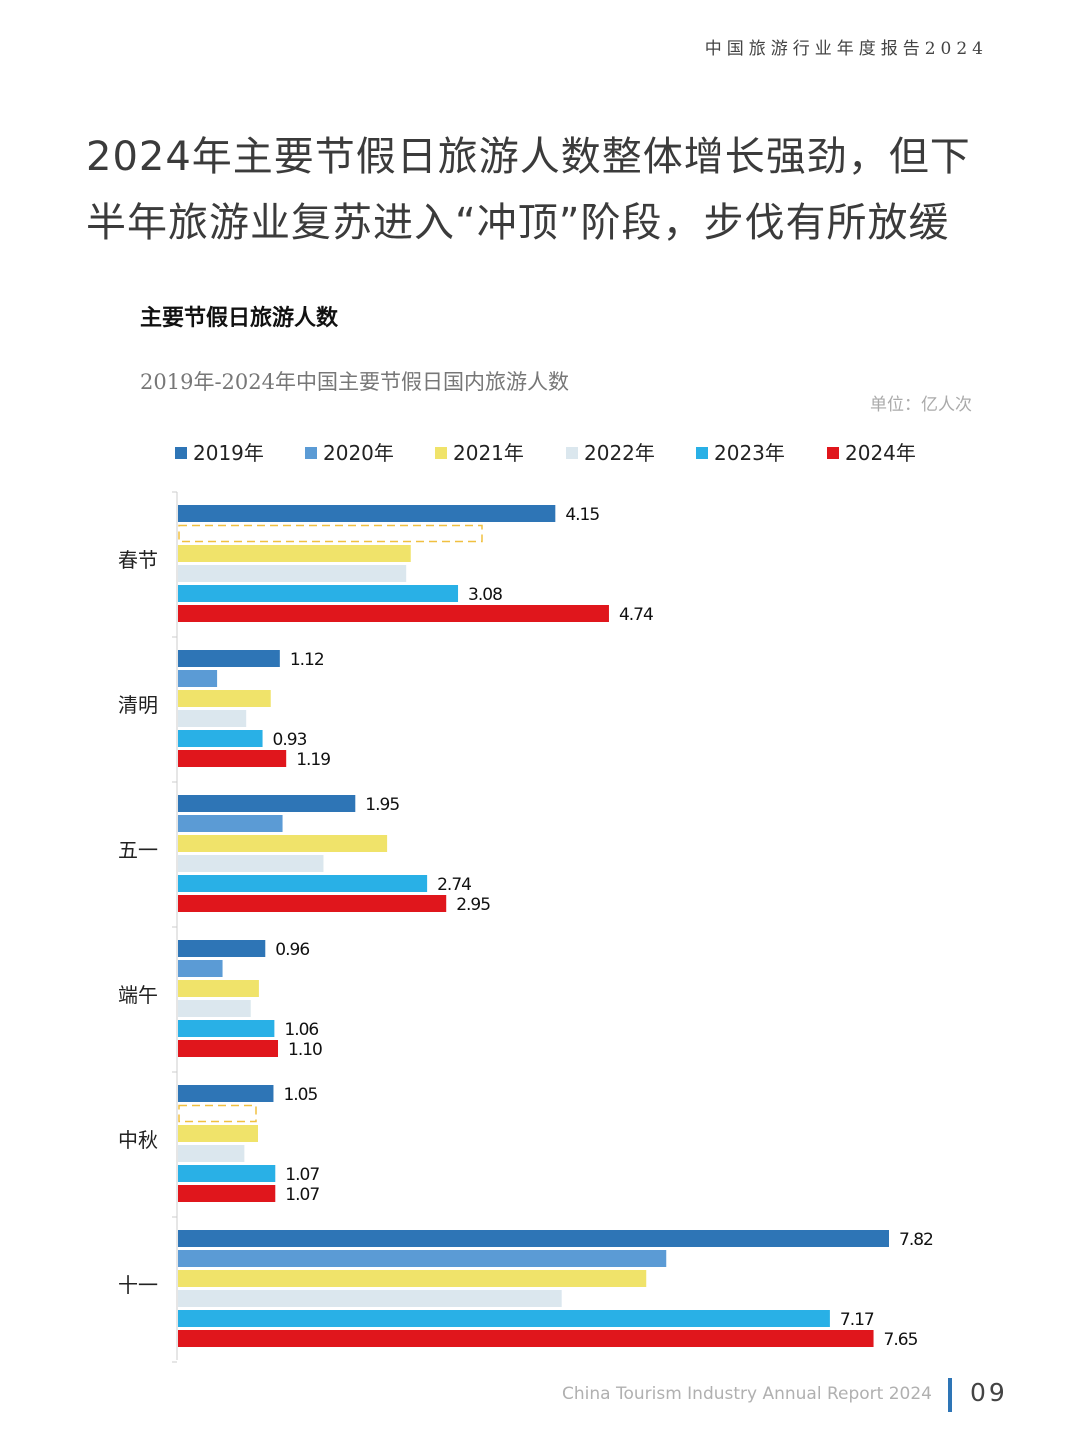  I want to click on data-label: 7.65, so click(901, 1340).